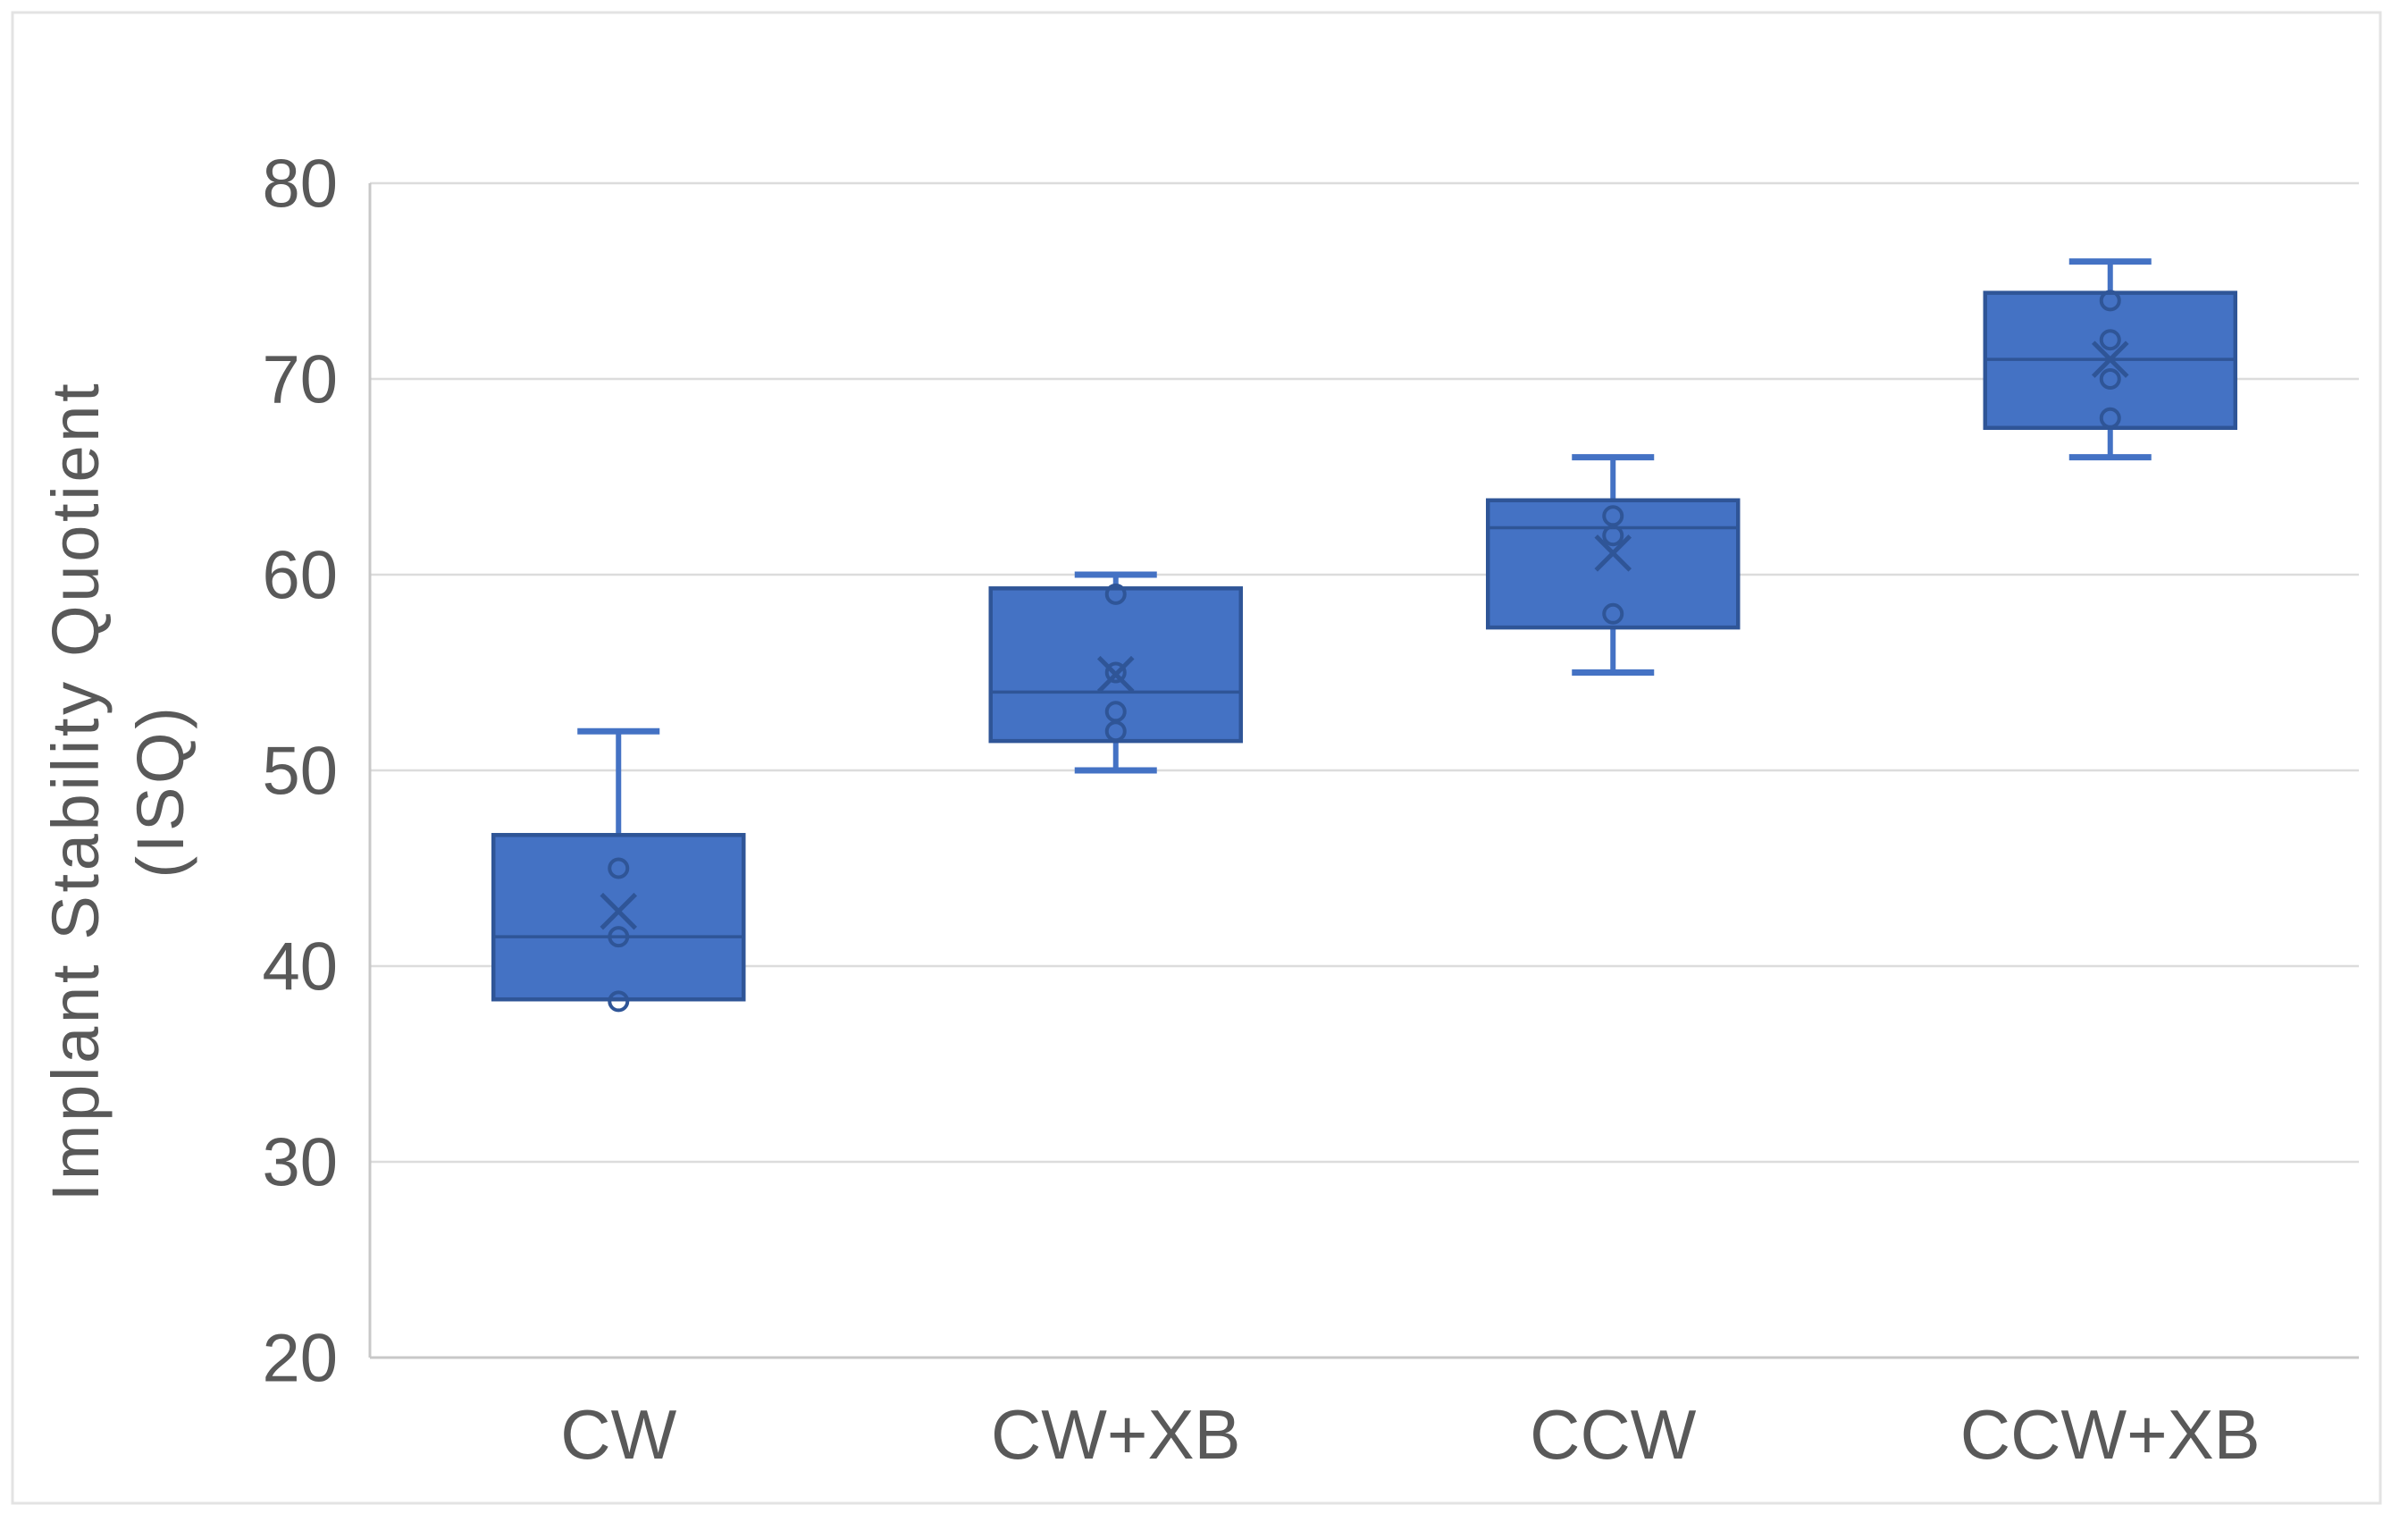 This screenshot has width=2408, height=1522. What do you see at coordinates (300, 967) in the screenshot?
I see `y-tick-label-40: 40` at bounding box center [300, 967].